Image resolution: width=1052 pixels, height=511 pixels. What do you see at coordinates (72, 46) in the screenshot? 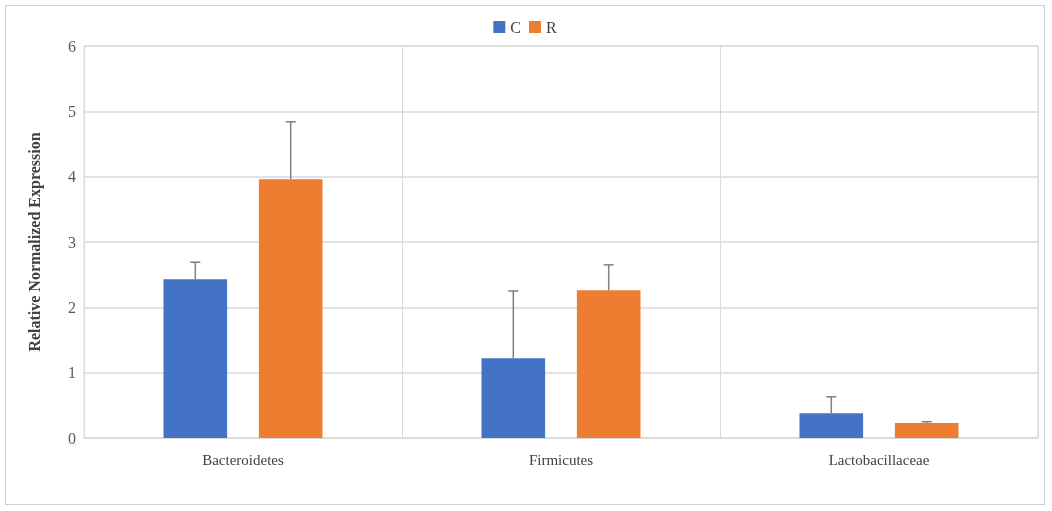
I see `y-tick-label: 6` at bounding box center [72, 46].